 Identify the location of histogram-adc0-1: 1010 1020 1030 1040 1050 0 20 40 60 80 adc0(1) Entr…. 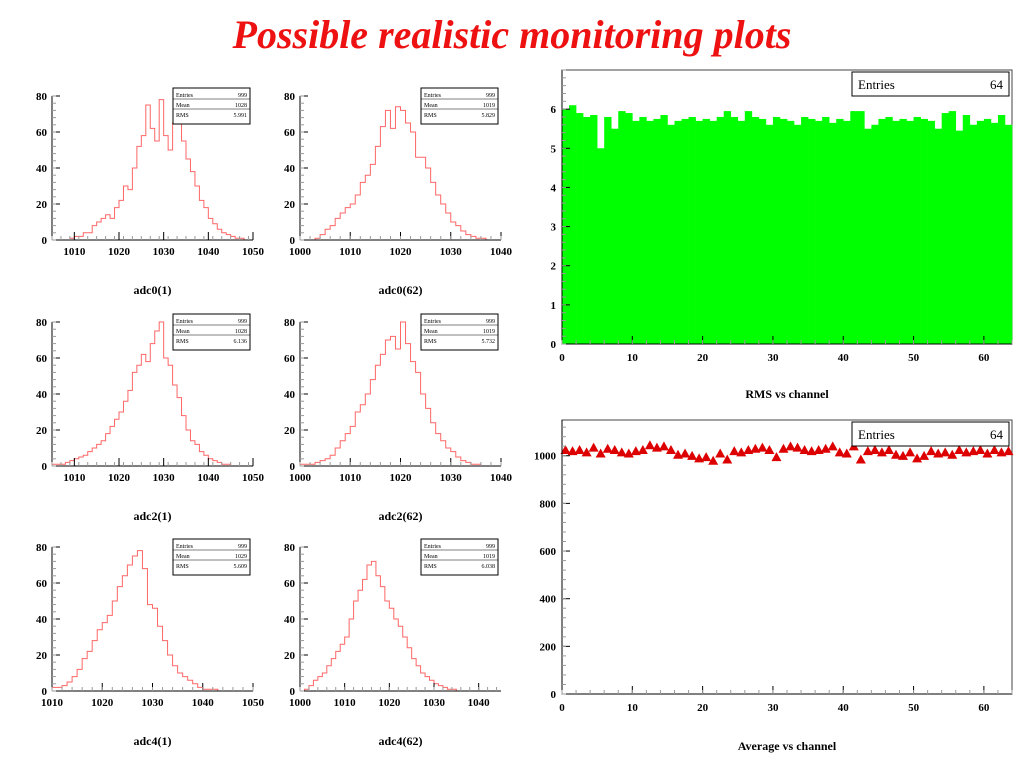
(150, 191).